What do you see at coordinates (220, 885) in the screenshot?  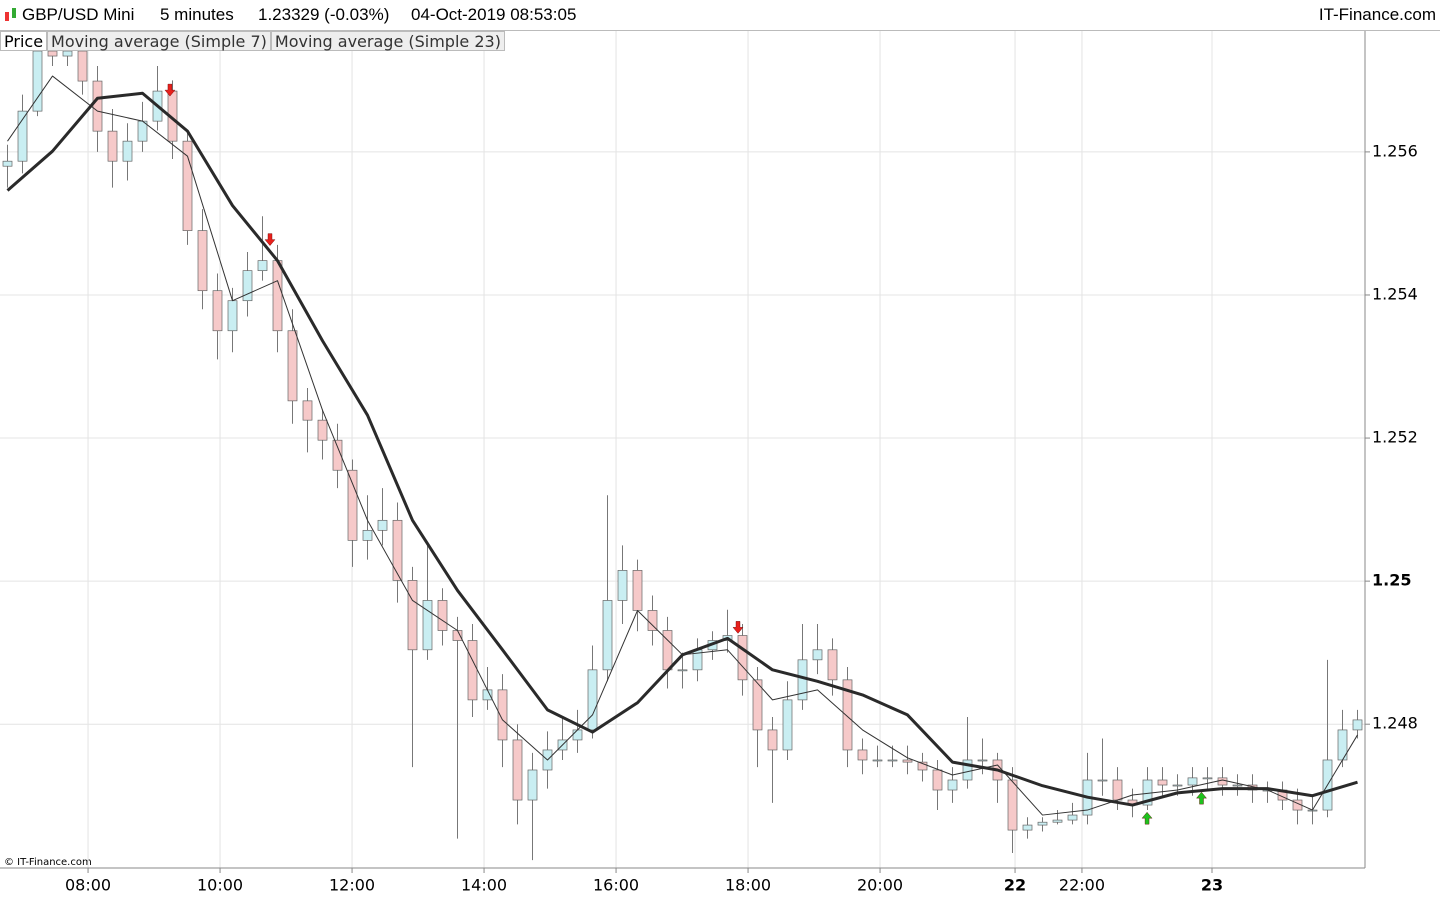 I see `x-tick-label: 10:00` at bounding box center [220, 885].